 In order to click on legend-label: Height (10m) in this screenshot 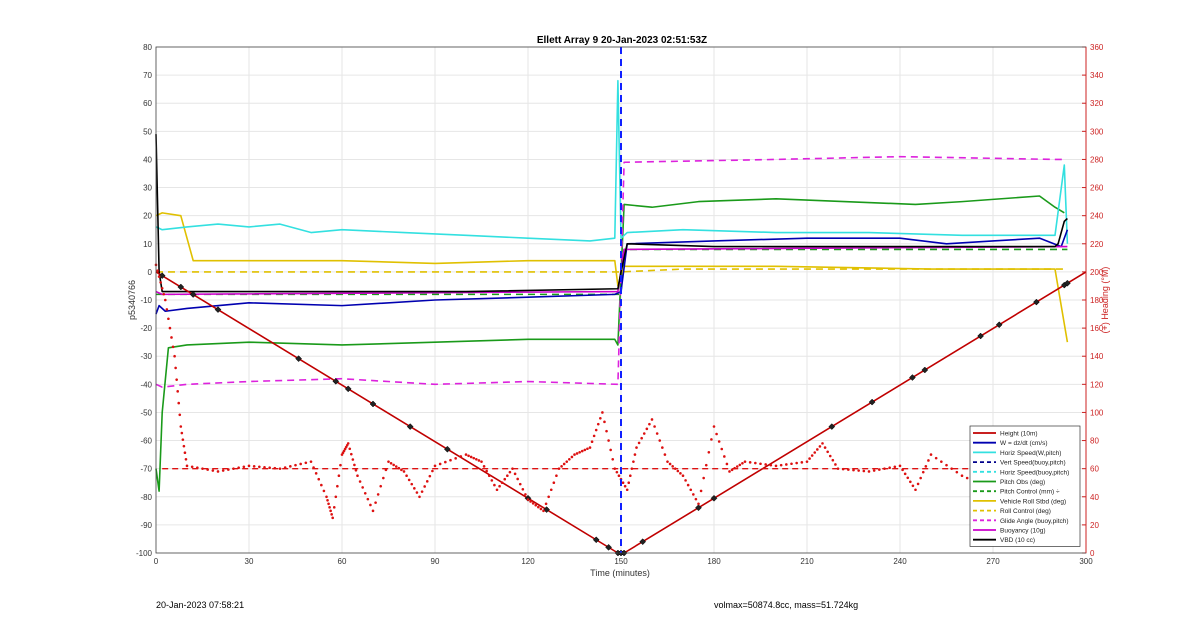, I will do `click(1019, 434)`.